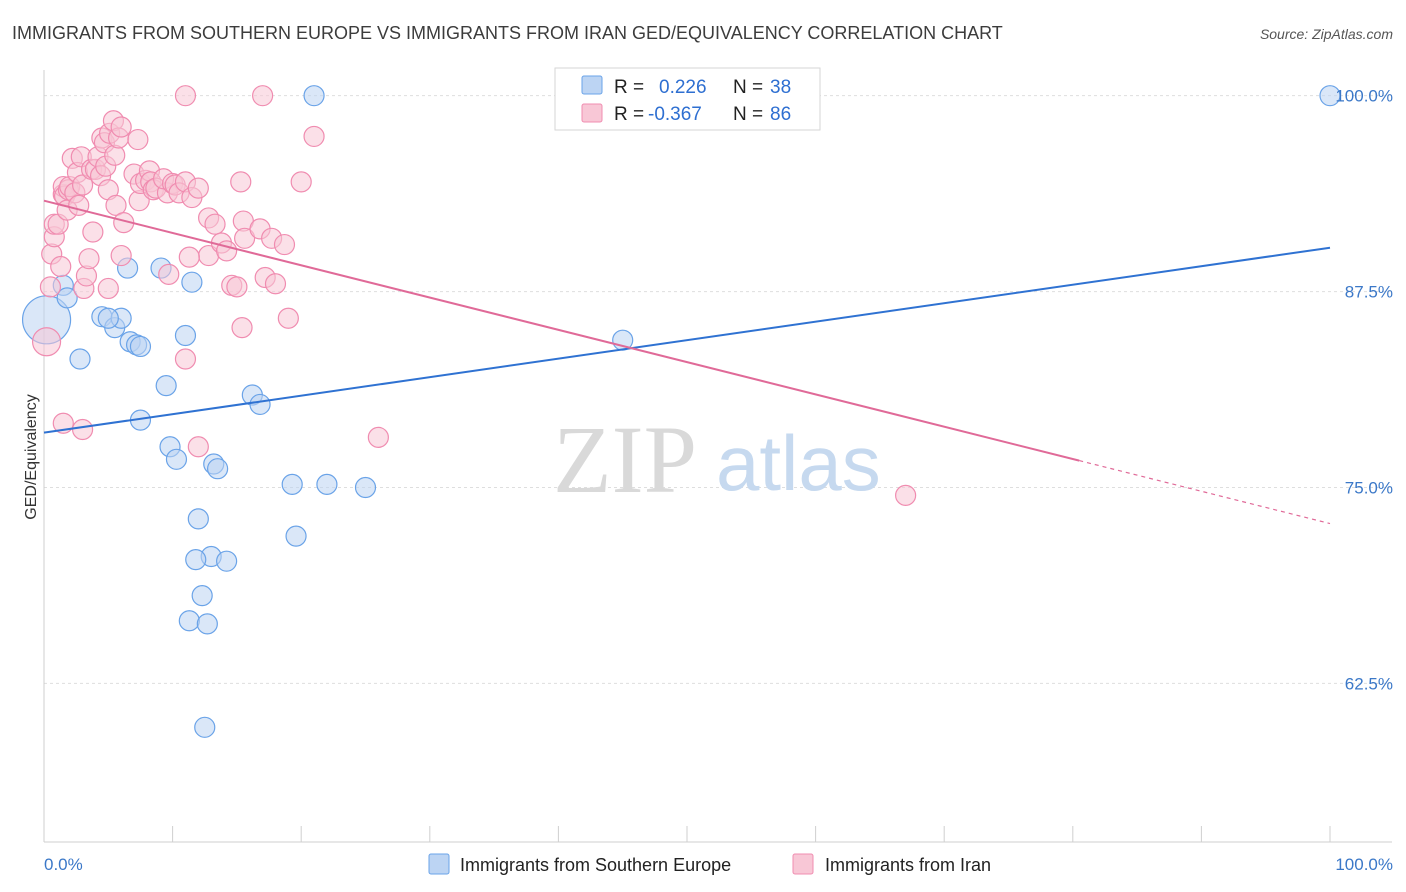  What do you see at coordinates (629, 87) in the screenshot?
I see `stats-r-label-southern-europe: R =` at bounding box center [629, 87].